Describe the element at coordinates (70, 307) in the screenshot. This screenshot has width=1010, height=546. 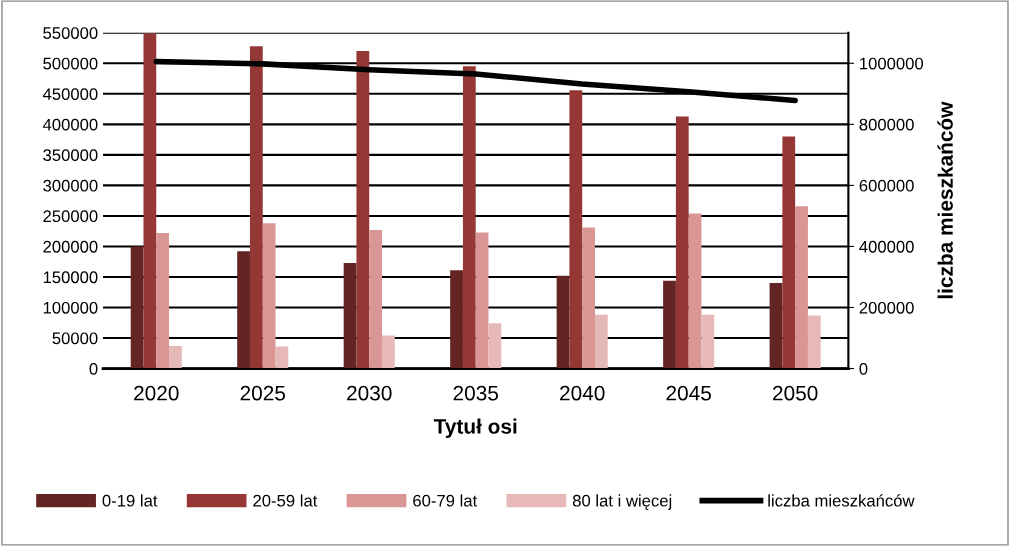
I see `y-tick-label: 100000` at that location.